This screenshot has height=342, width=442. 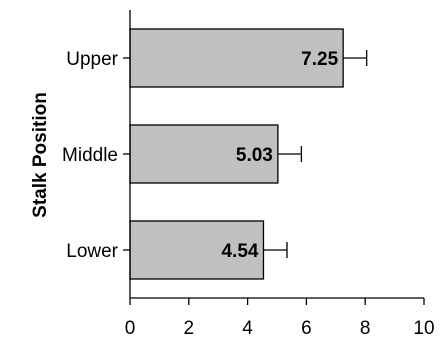 I want to click on data-label: 7.25, so click(x=319, y=59).